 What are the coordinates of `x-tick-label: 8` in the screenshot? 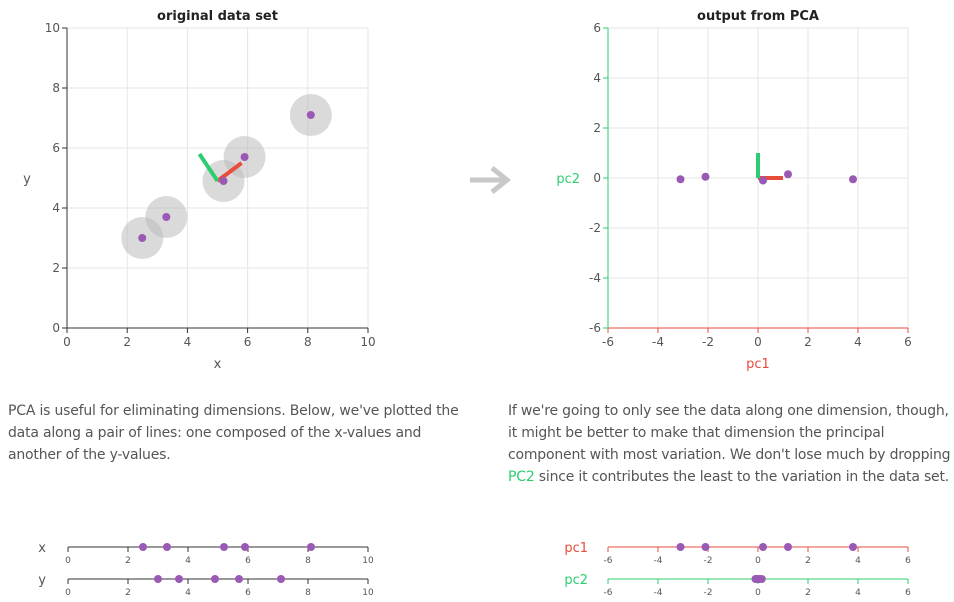 It's located at (308, 342).